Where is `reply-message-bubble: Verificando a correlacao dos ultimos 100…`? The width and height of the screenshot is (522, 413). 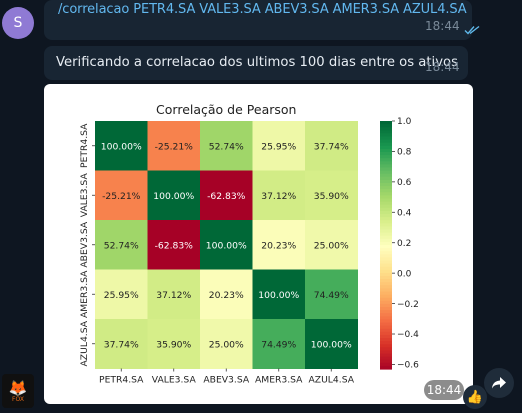 reply-message-bubble: Verificando a correlacao dos ultimos 100… is located at coordinates (256, 63).